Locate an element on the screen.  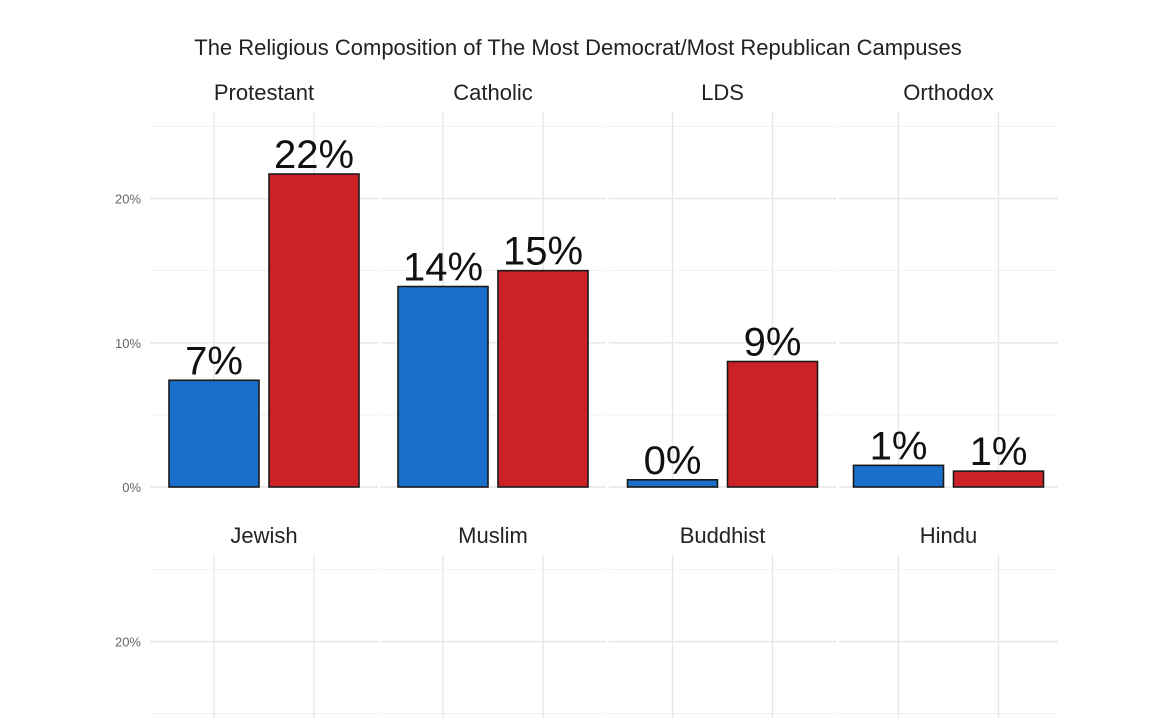
facet-label: Jewish is located at coordinates (263, 535).